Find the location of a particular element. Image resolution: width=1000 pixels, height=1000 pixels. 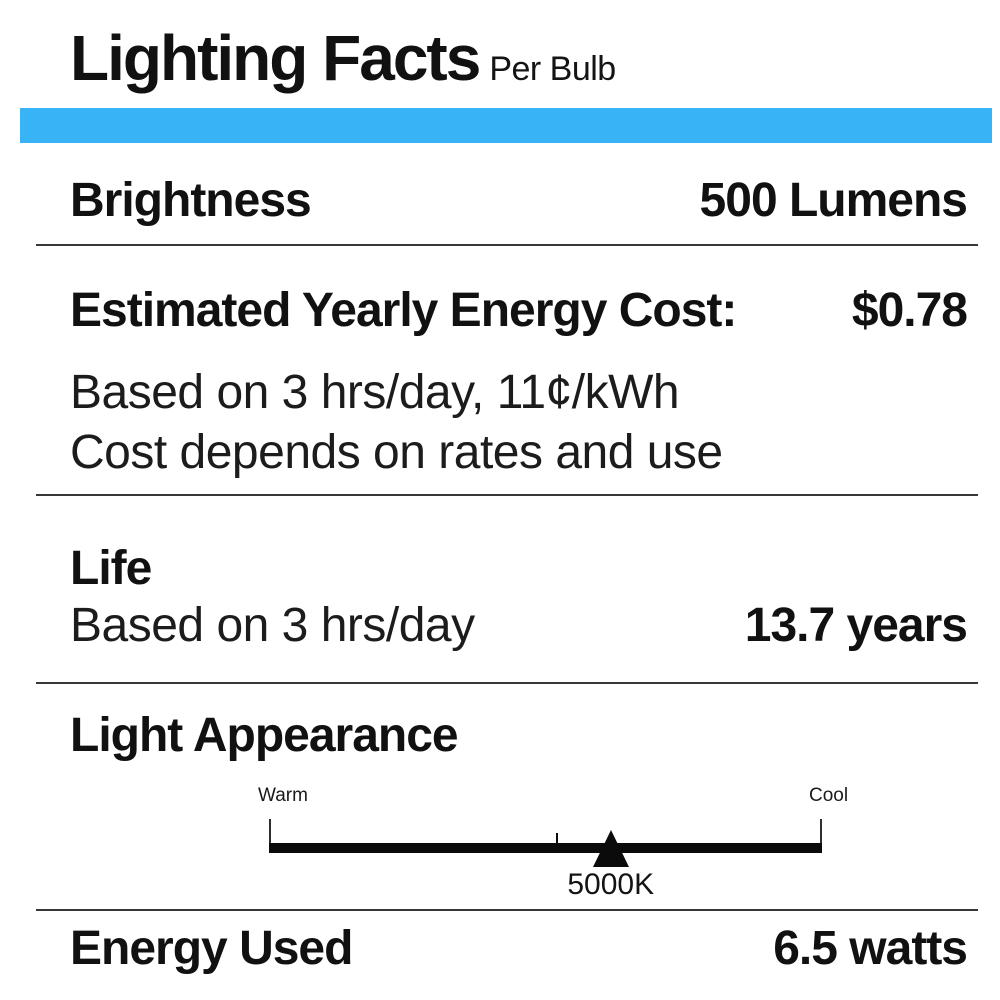

brightness-label: Brightness is located at coordinates (191, 200).